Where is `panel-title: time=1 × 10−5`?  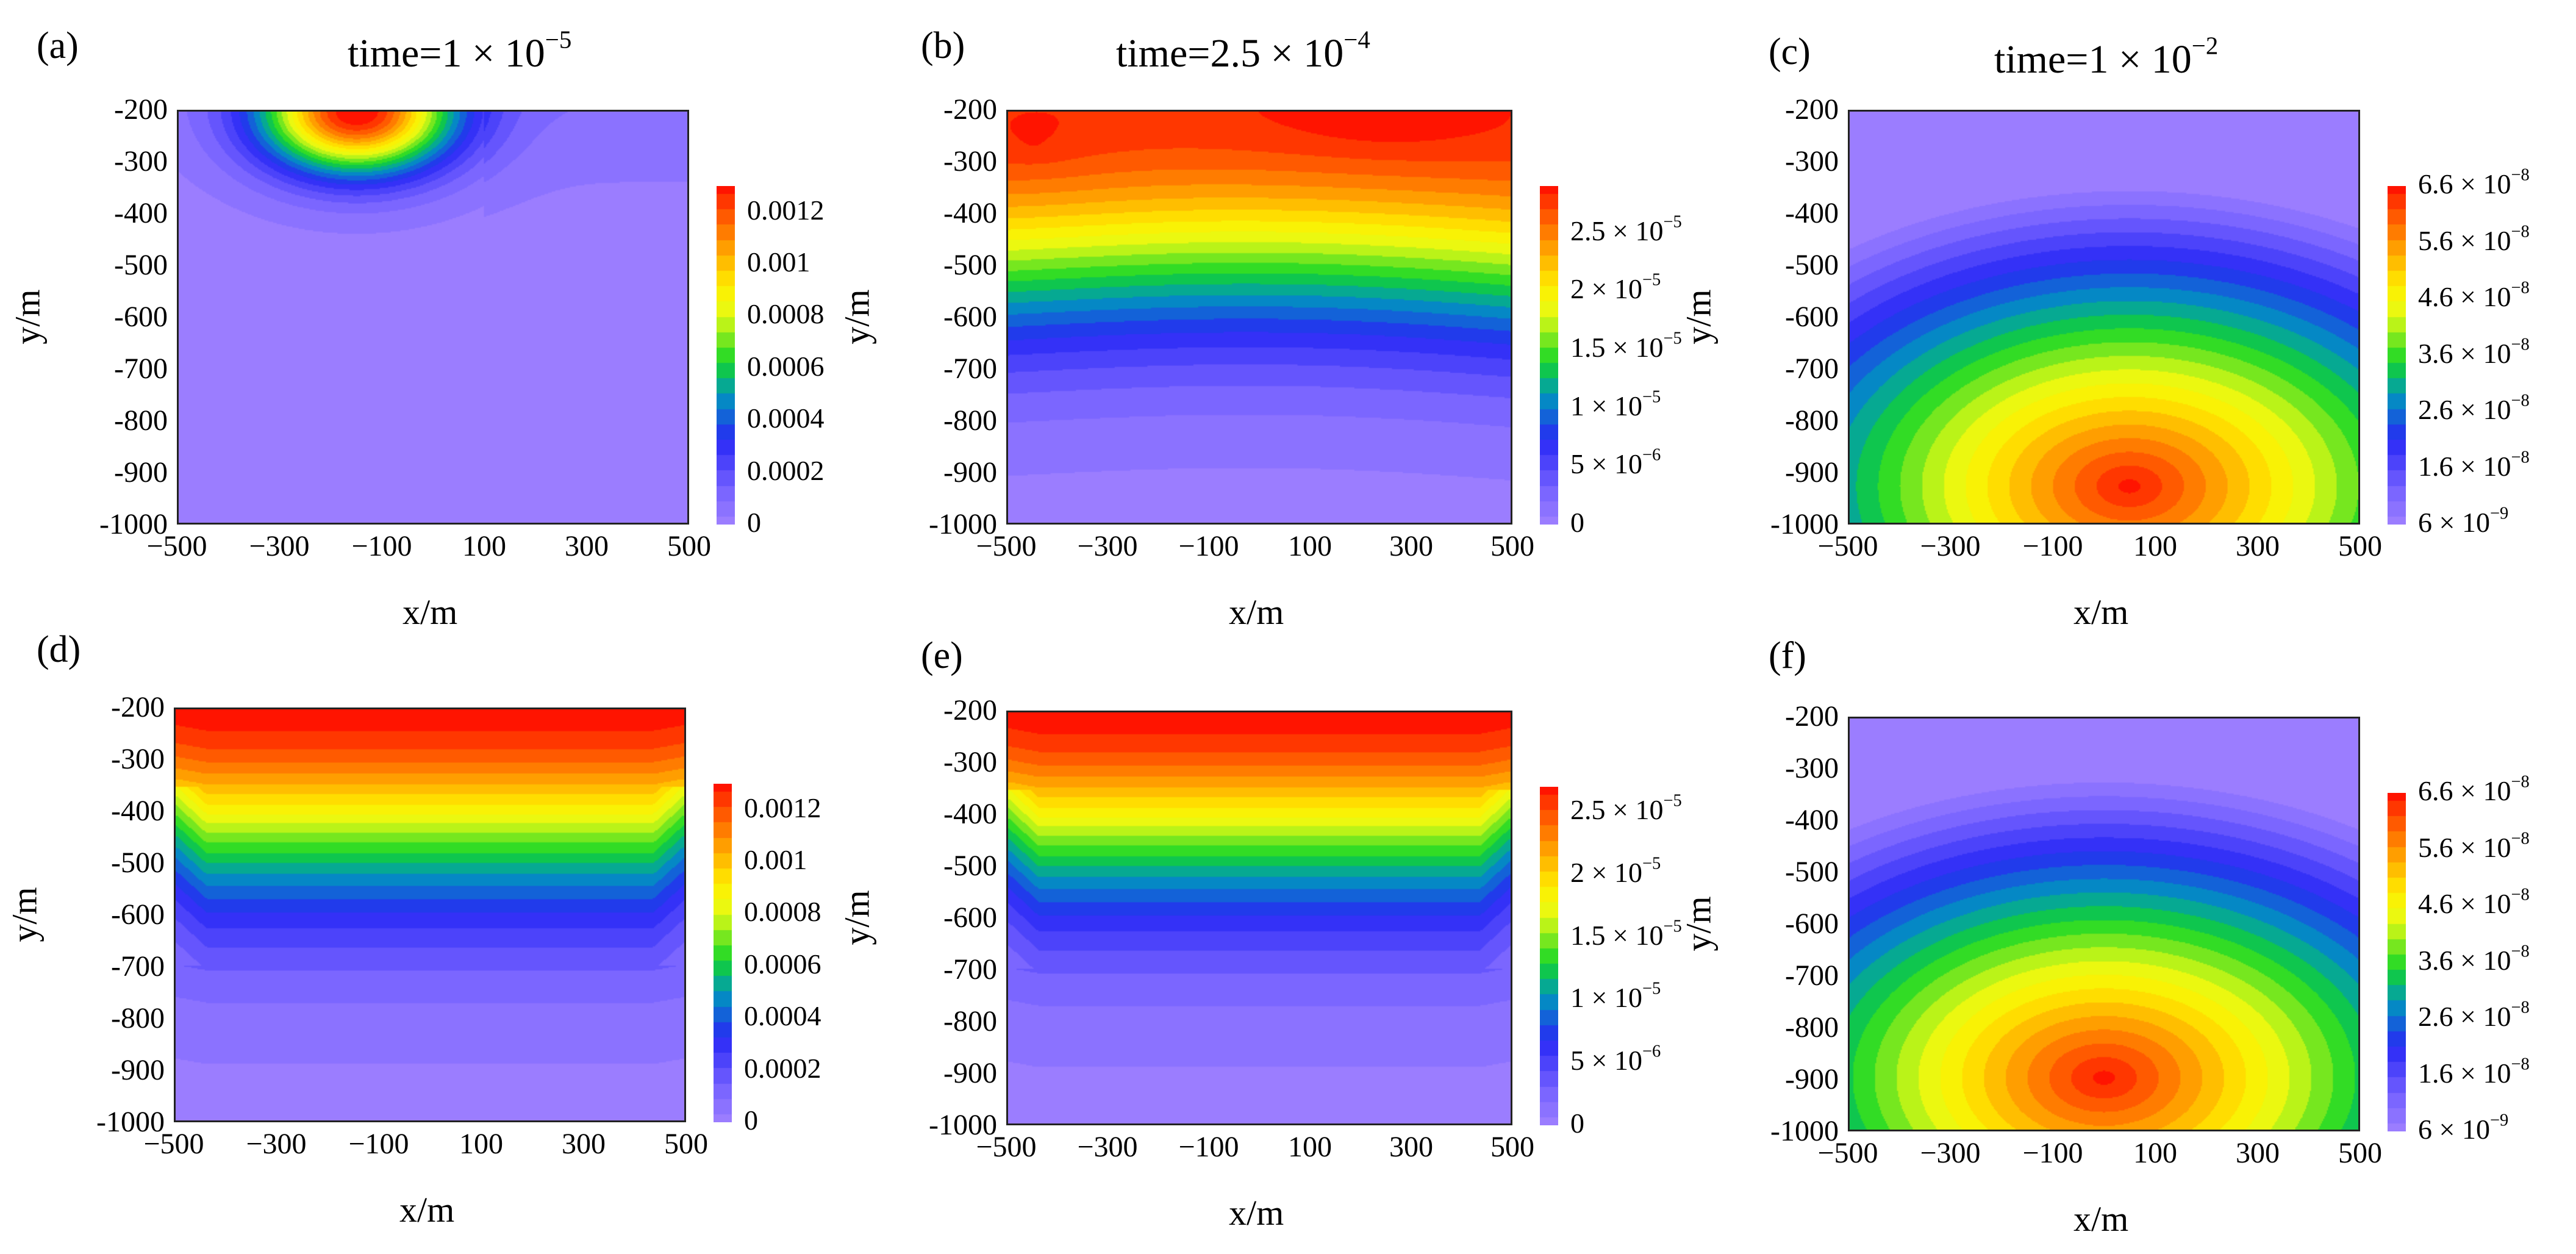 panel-title: time=1 × 10−5 is located at coordinates (460, 51).